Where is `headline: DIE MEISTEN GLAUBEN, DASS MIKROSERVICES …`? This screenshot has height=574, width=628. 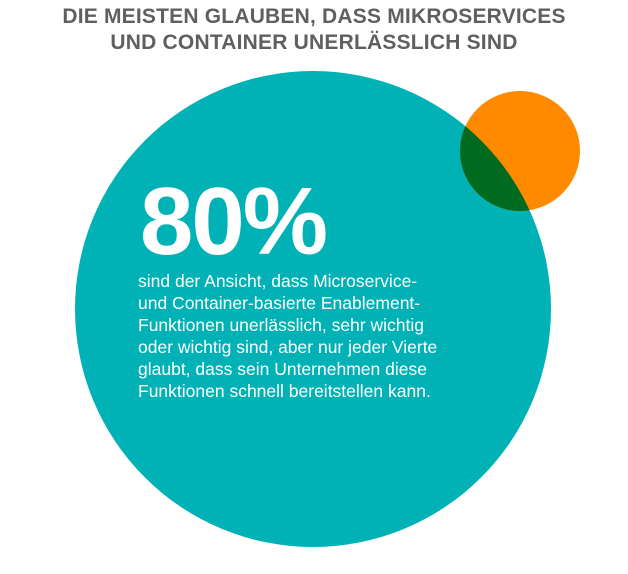
headline: DIE MEISTEN GLAUBEN, DASS MIKROSERVICES … is located at coordinates (314, 30).